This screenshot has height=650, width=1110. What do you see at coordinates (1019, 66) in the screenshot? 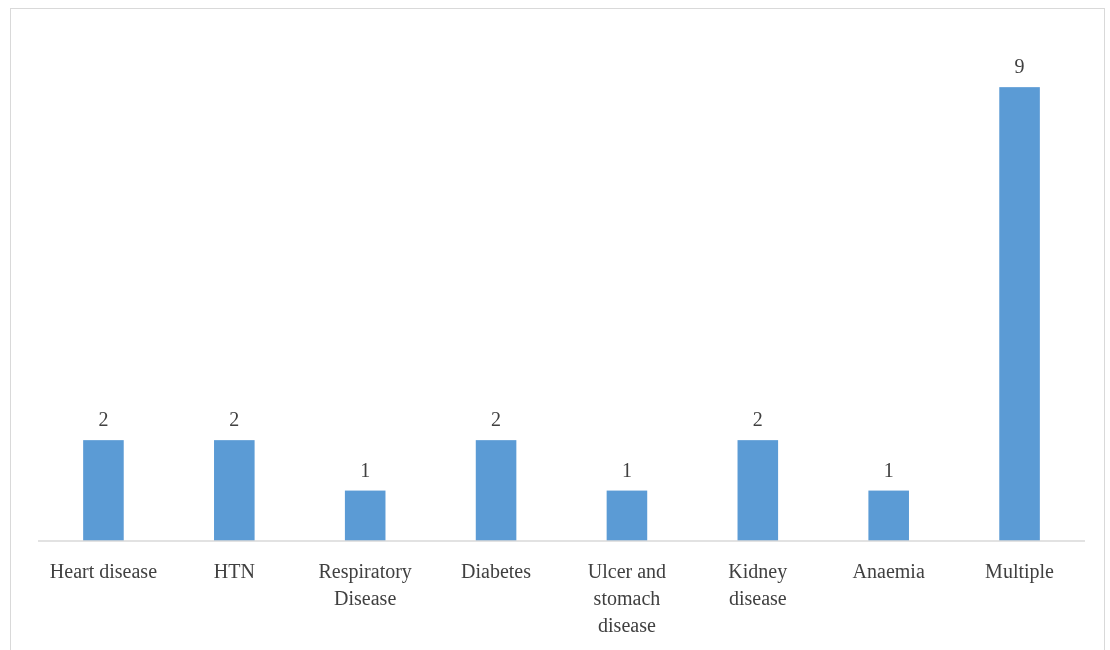
I see `data-label: 9` at bounding box center [1019, 66].